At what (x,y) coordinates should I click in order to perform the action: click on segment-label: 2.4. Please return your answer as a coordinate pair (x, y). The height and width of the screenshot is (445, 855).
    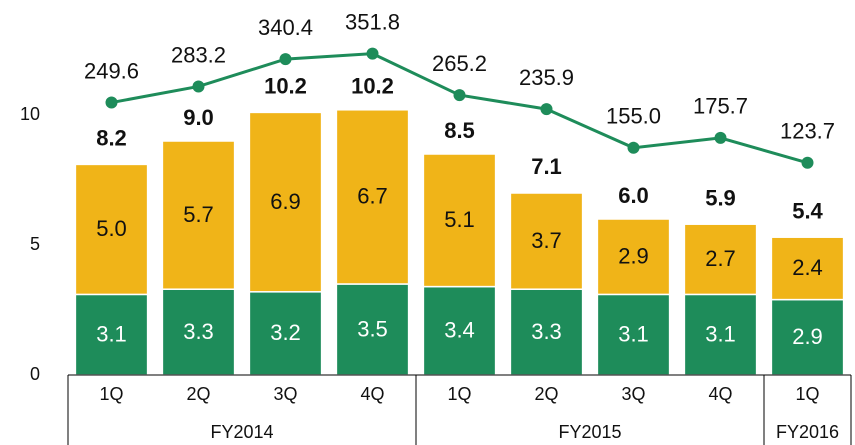
    Looking at the image, I should click on (807, 267).